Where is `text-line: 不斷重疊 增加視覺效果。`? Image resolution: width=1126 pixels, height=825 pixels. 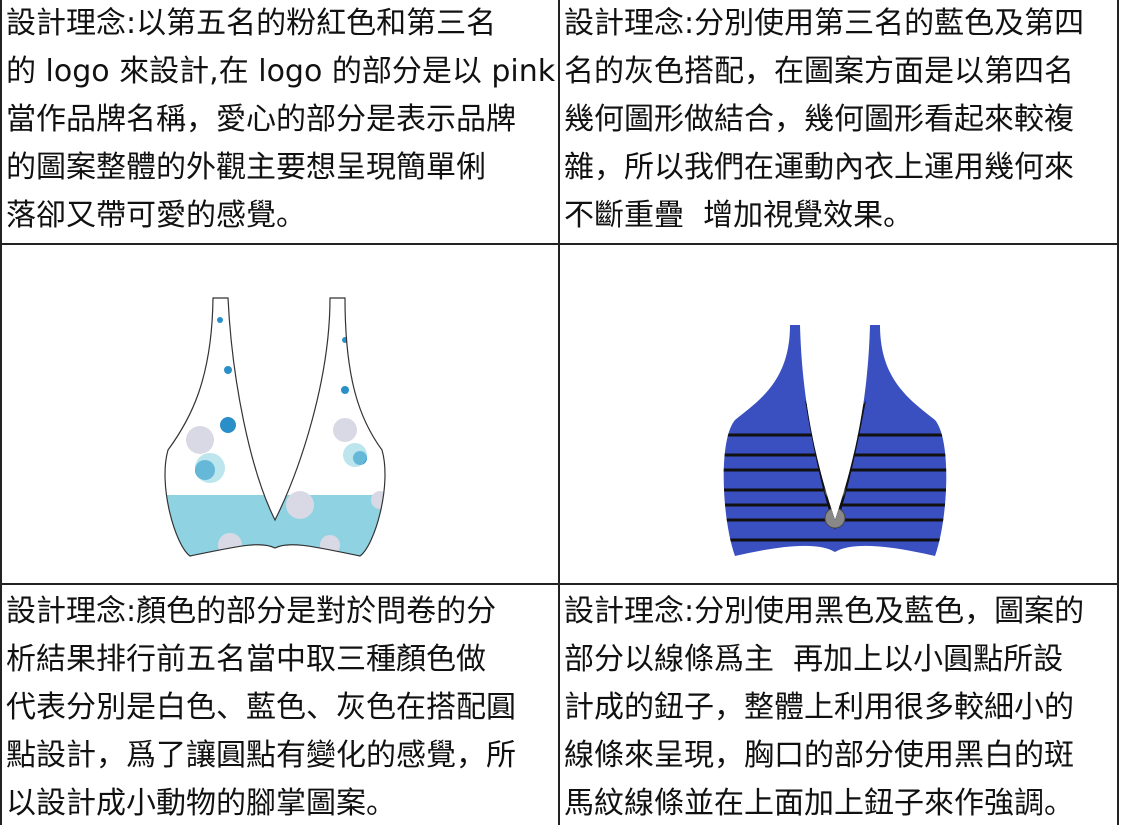 text-line: 不斷重疊 增加視覺效果。 is located at coordinates (739, 215).